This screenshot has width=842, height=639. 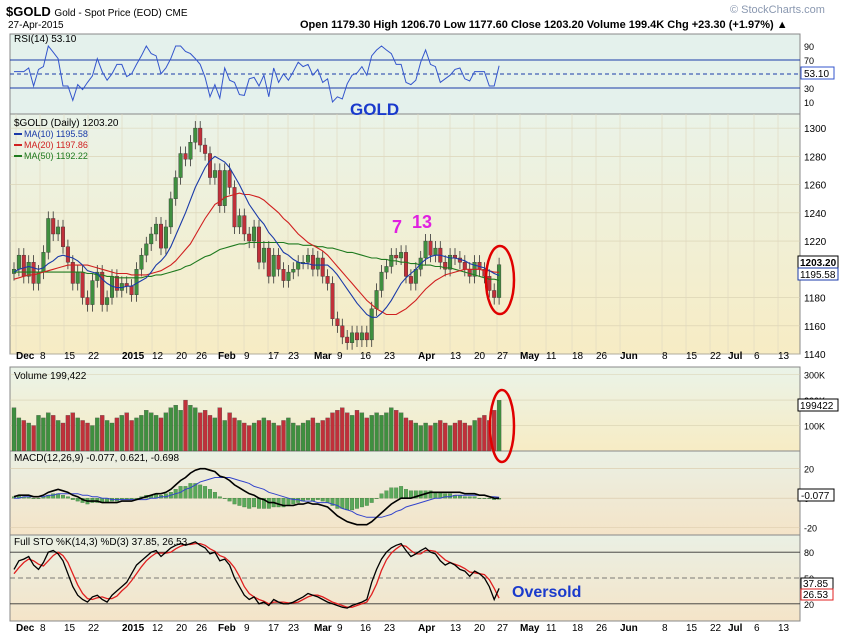 I want to click on sto-k-tag-text: 37.85, so click(x=815, y=584).